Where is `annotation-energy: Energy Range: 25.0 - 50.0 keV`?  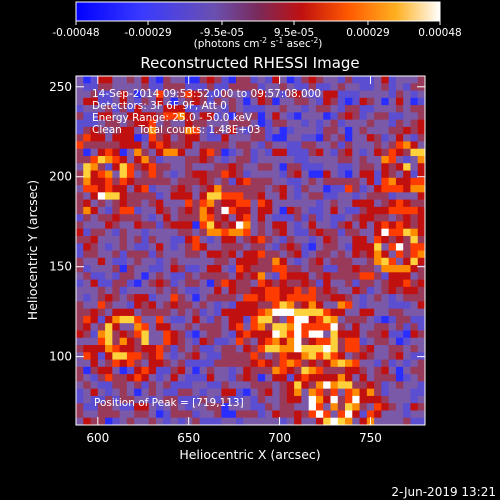 annotation-energy: Energy Range: 25.0 - 50.0 keV is located at coordinates (172, 118).